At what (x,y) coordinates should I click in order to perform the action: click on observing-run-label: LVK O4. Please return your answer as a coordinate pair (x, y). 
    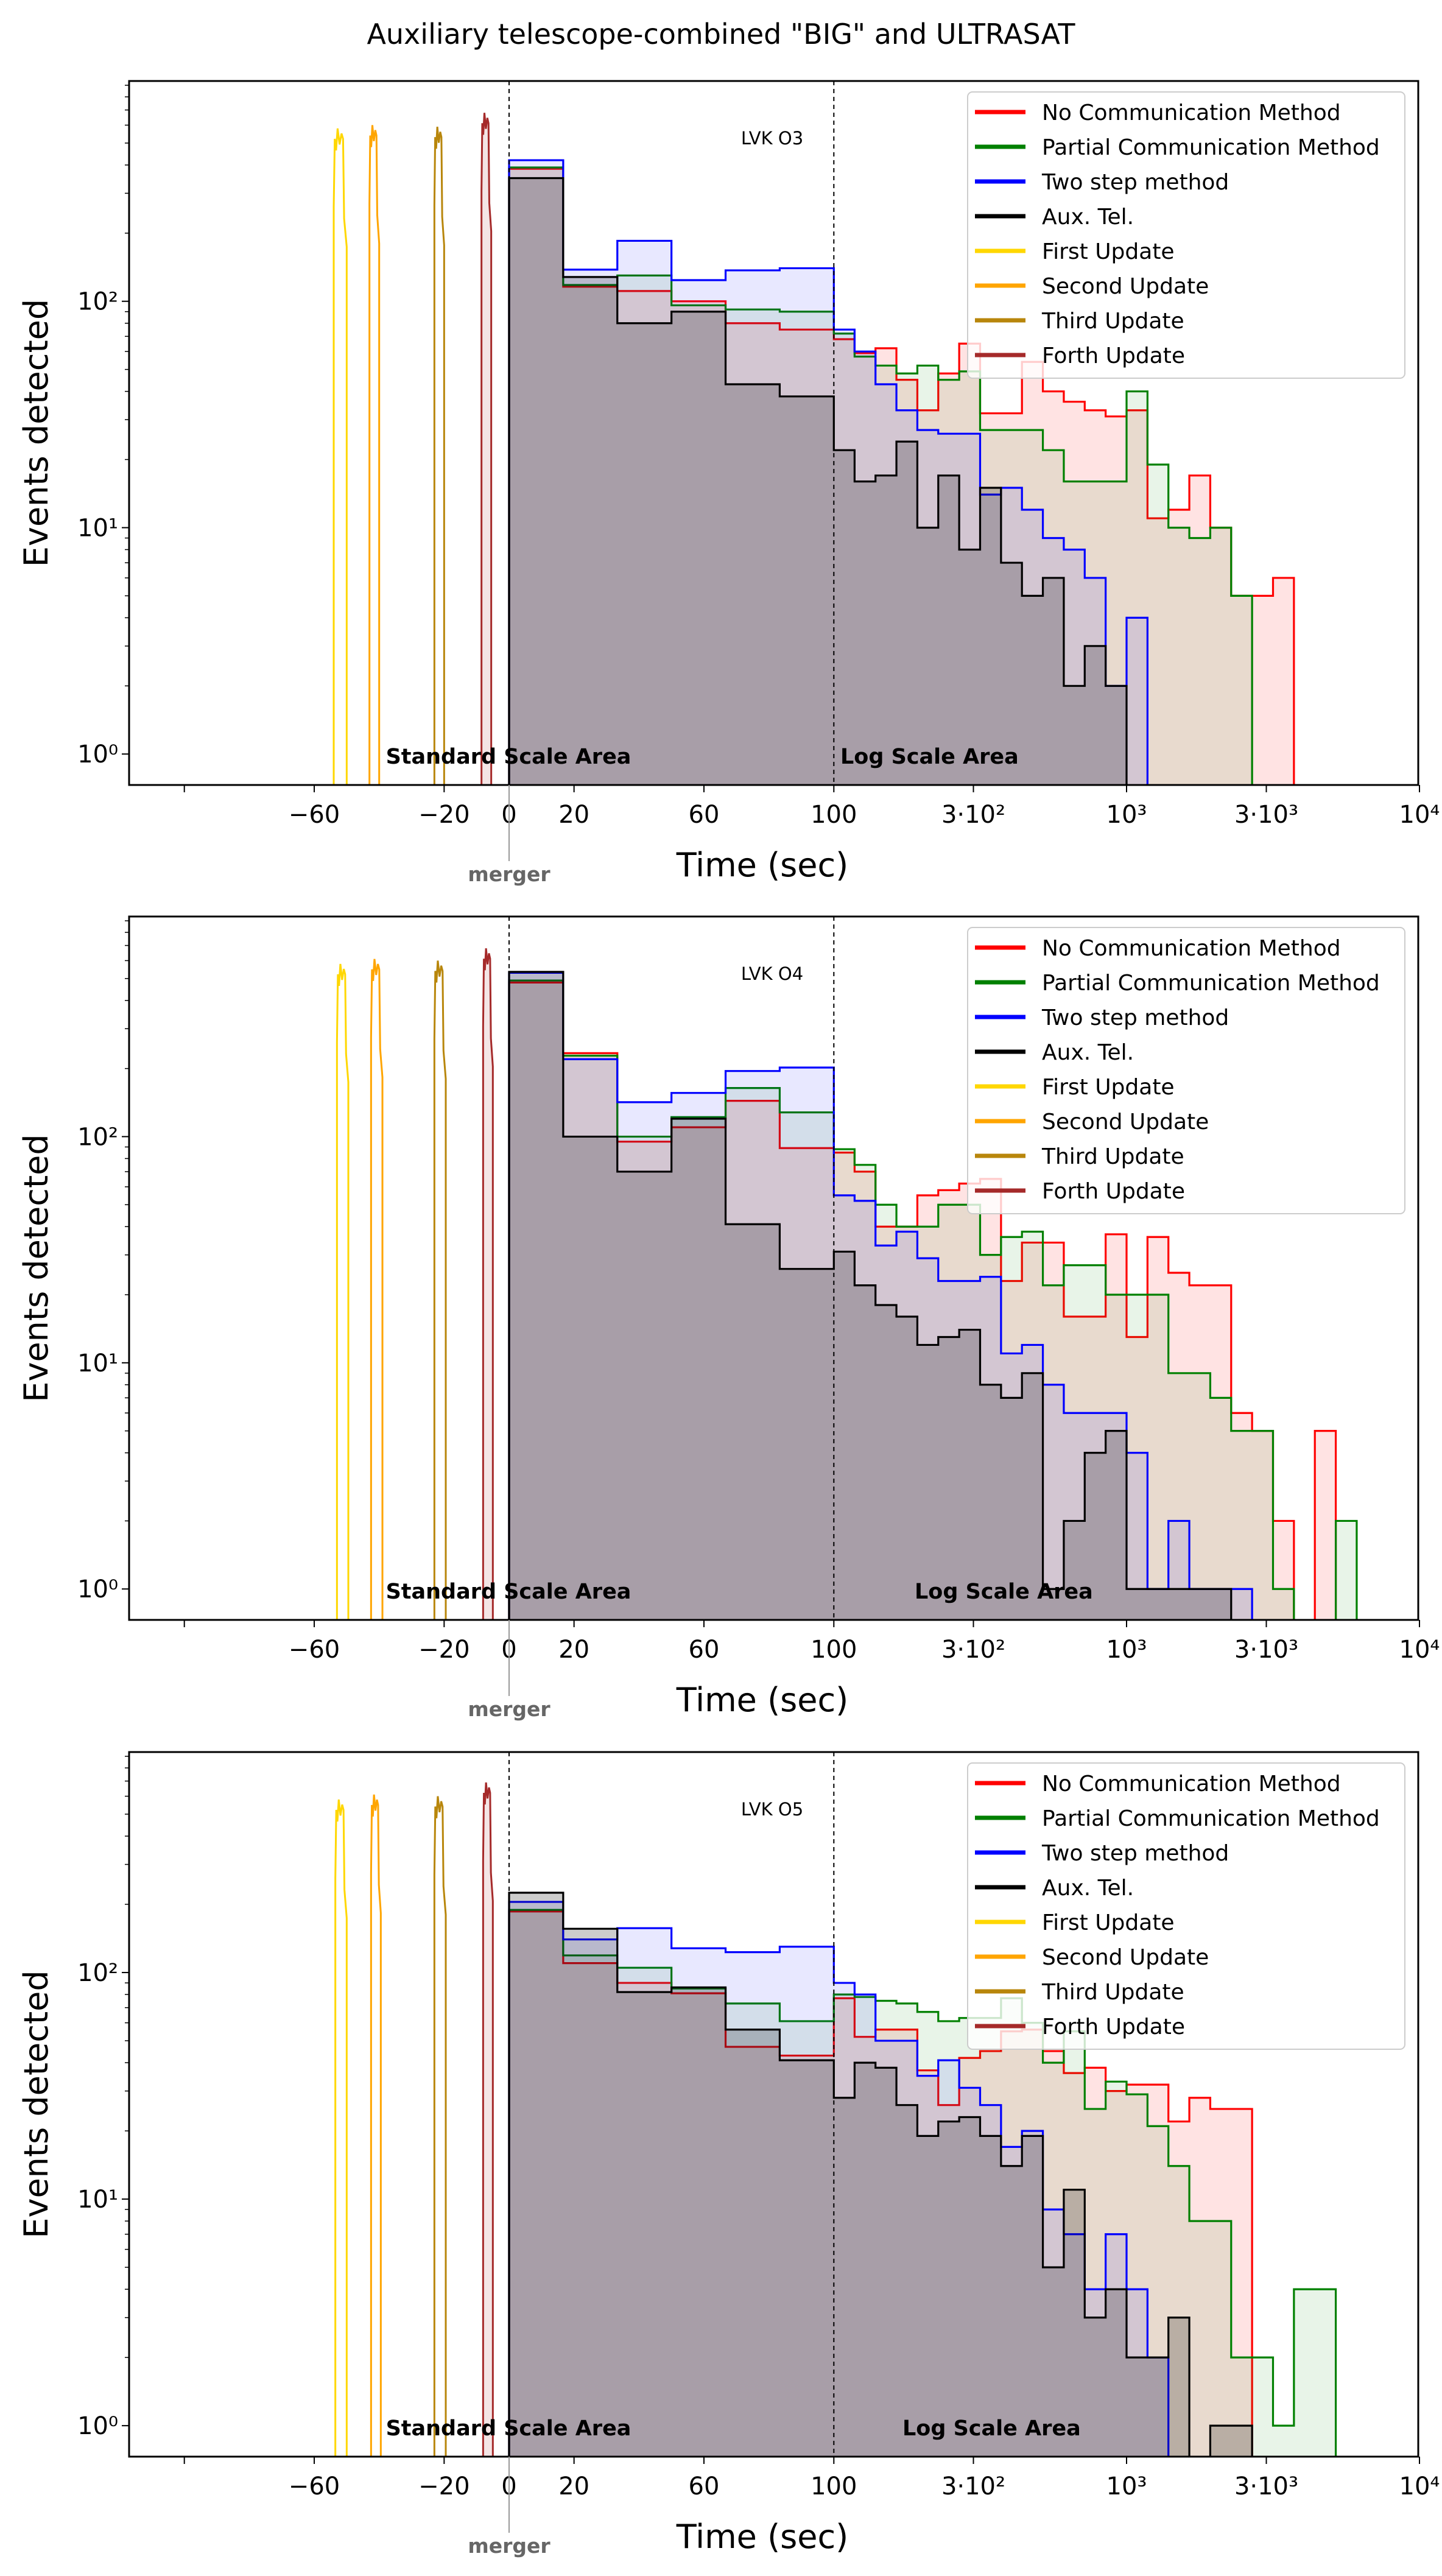
    Looking at the image, I should click on (772, 973).